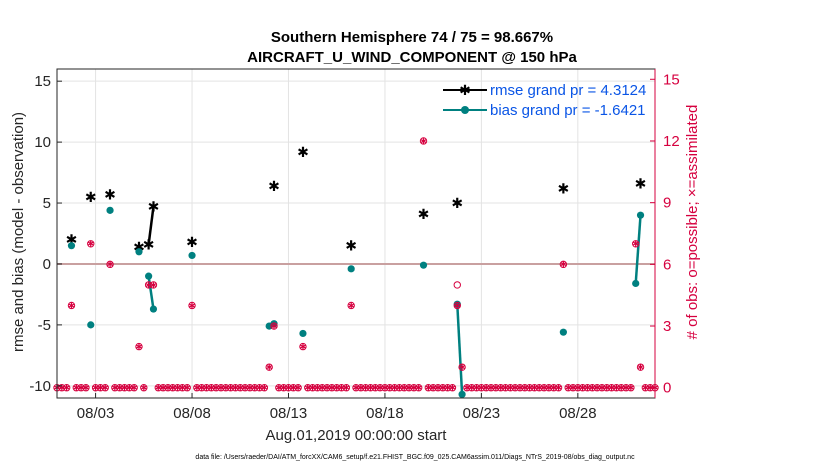  Describe the element at coordinates (667, 203) in the screenshot. I see `y-right-tick-label: 9` at that location.